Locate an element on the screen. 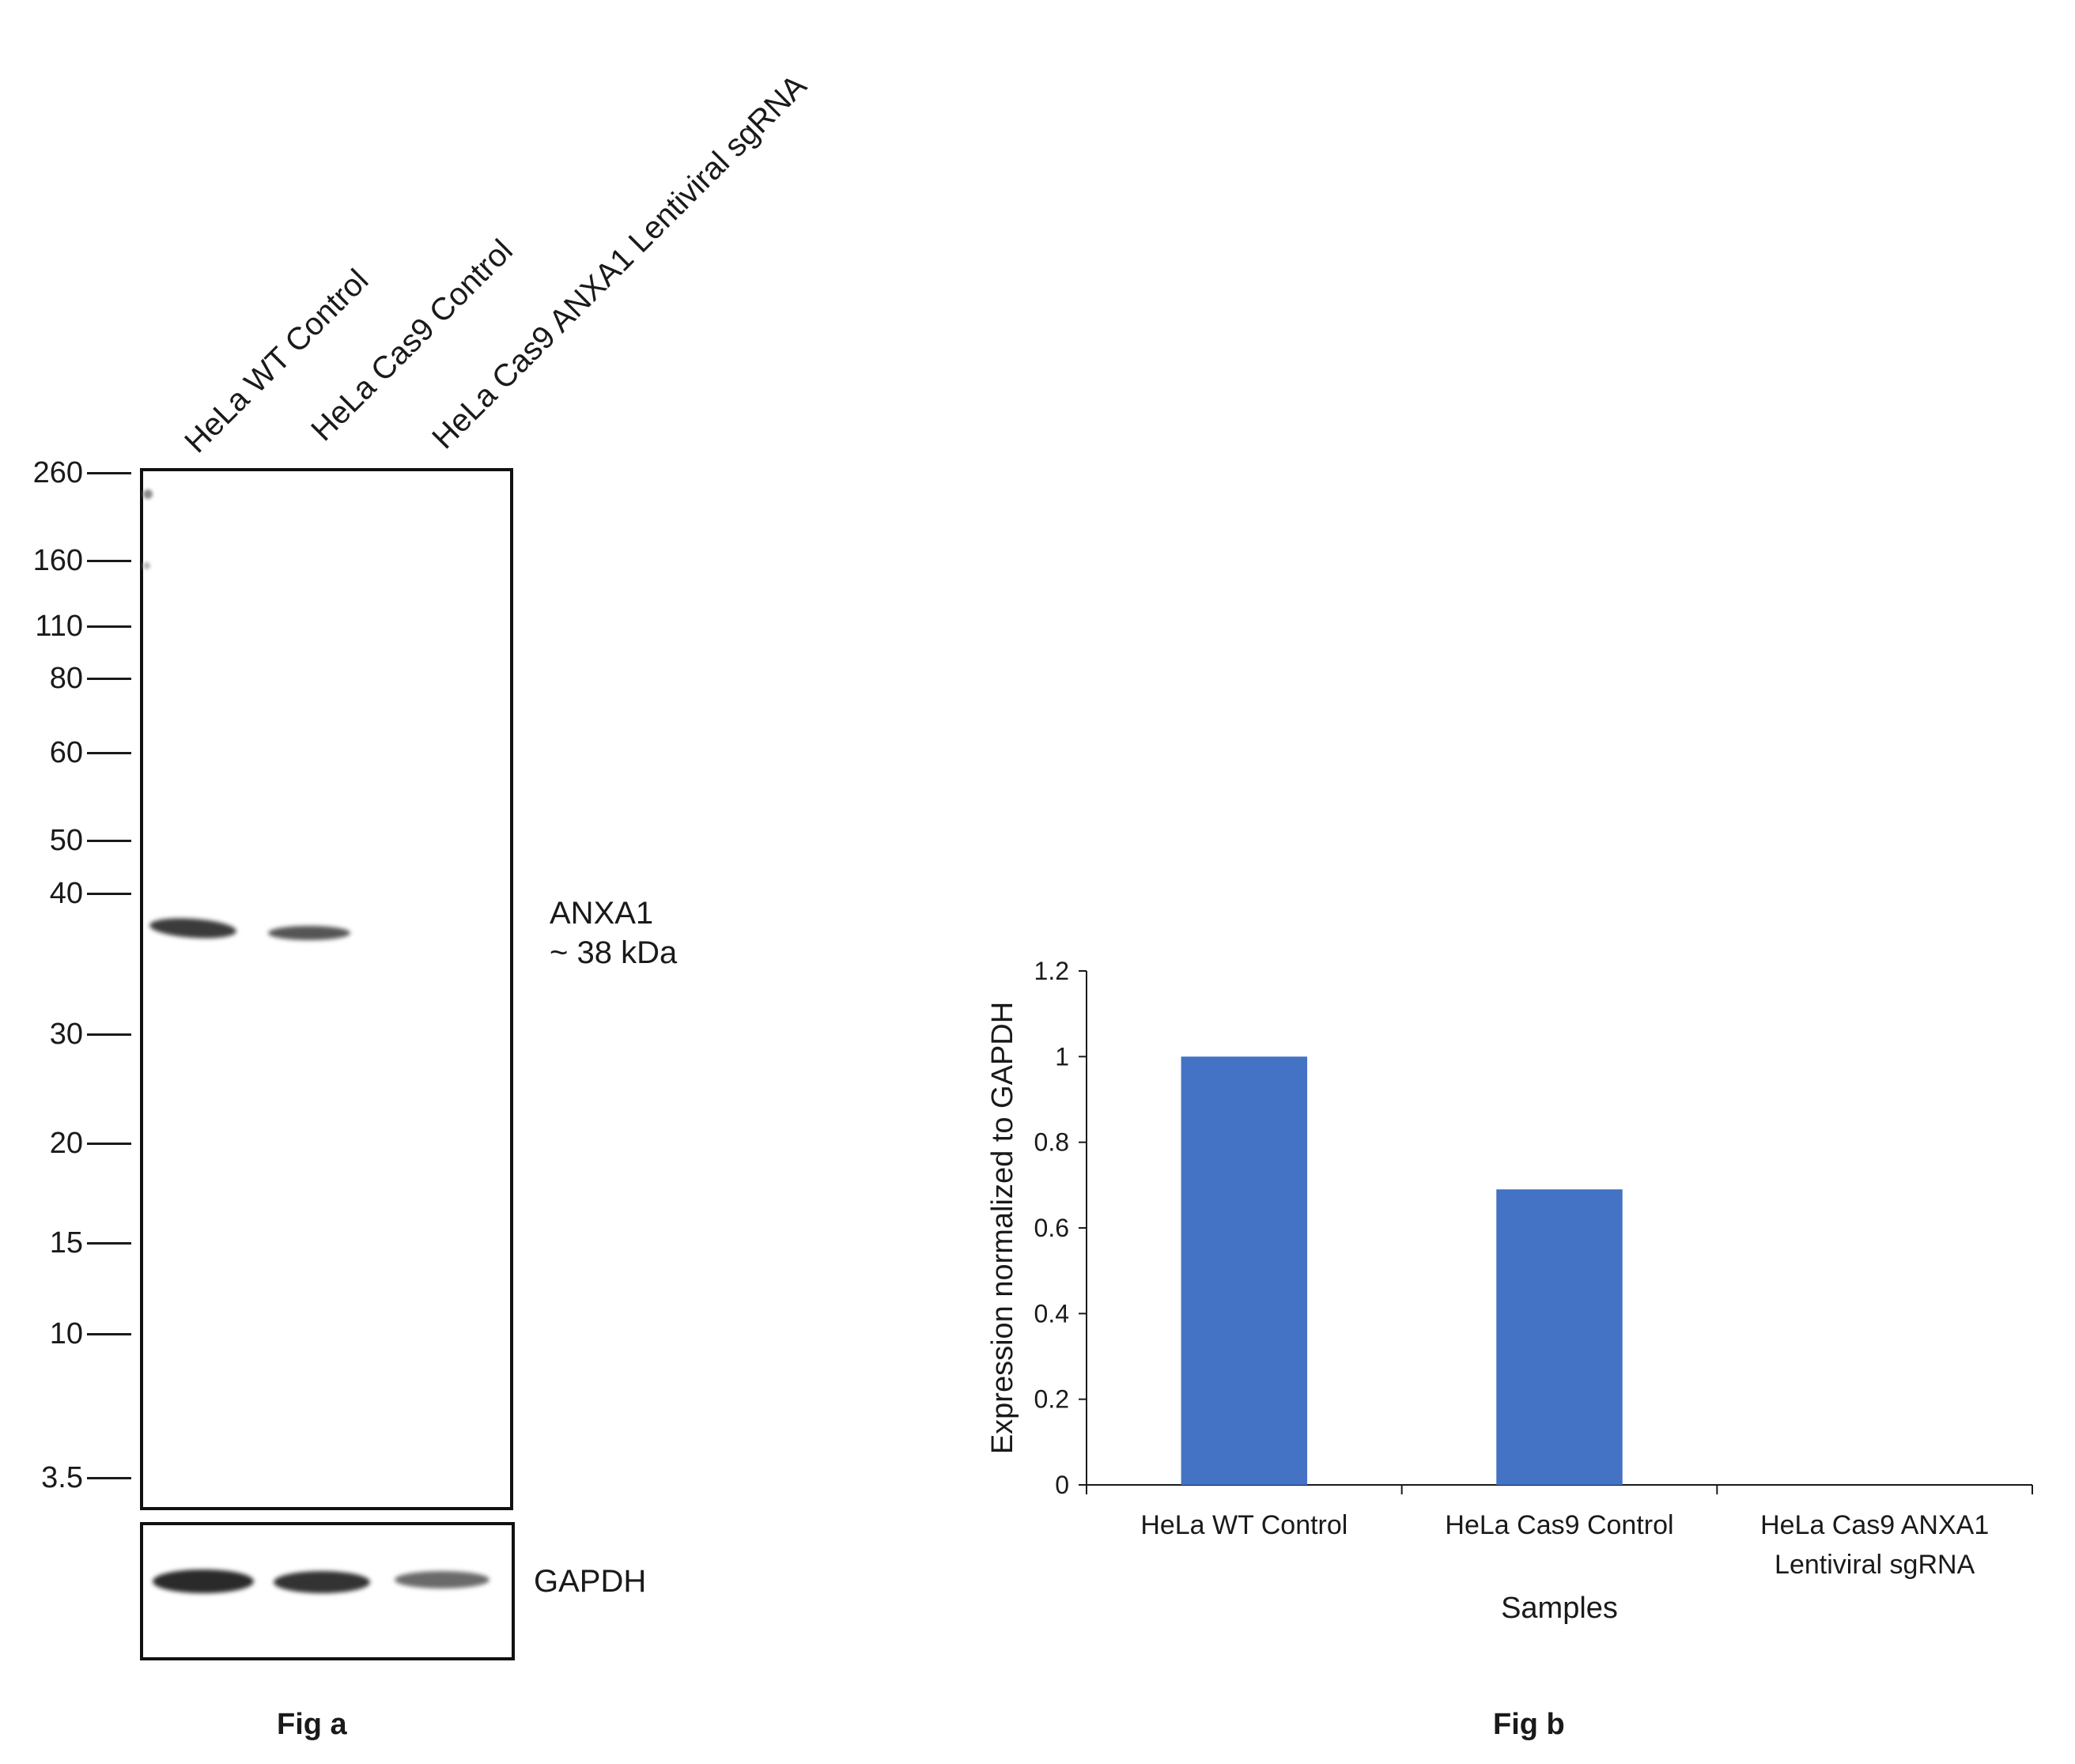 The width and height of the screenshot is (2075, 1764). marker-label: 160 is located at coordinates (57, 560).